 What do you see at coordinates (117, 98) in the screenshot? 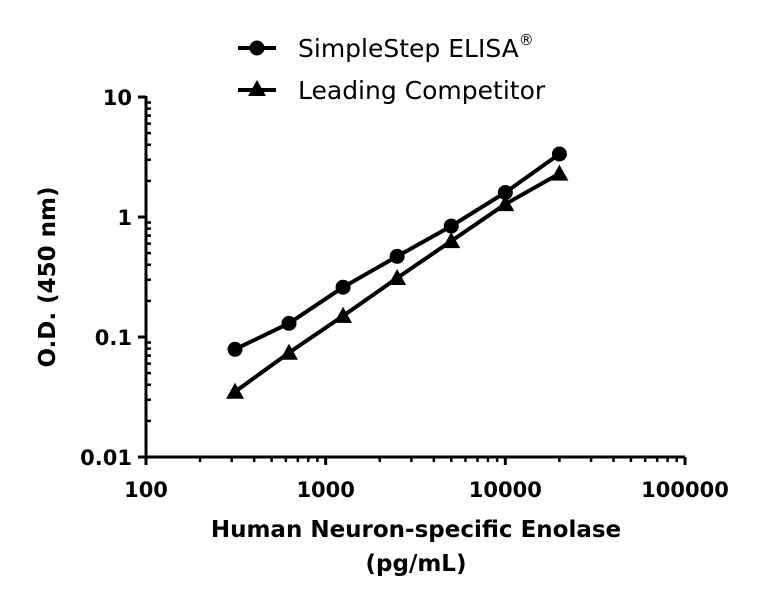
I see `y-tick-label: 10` at bounding box center [117, 98].